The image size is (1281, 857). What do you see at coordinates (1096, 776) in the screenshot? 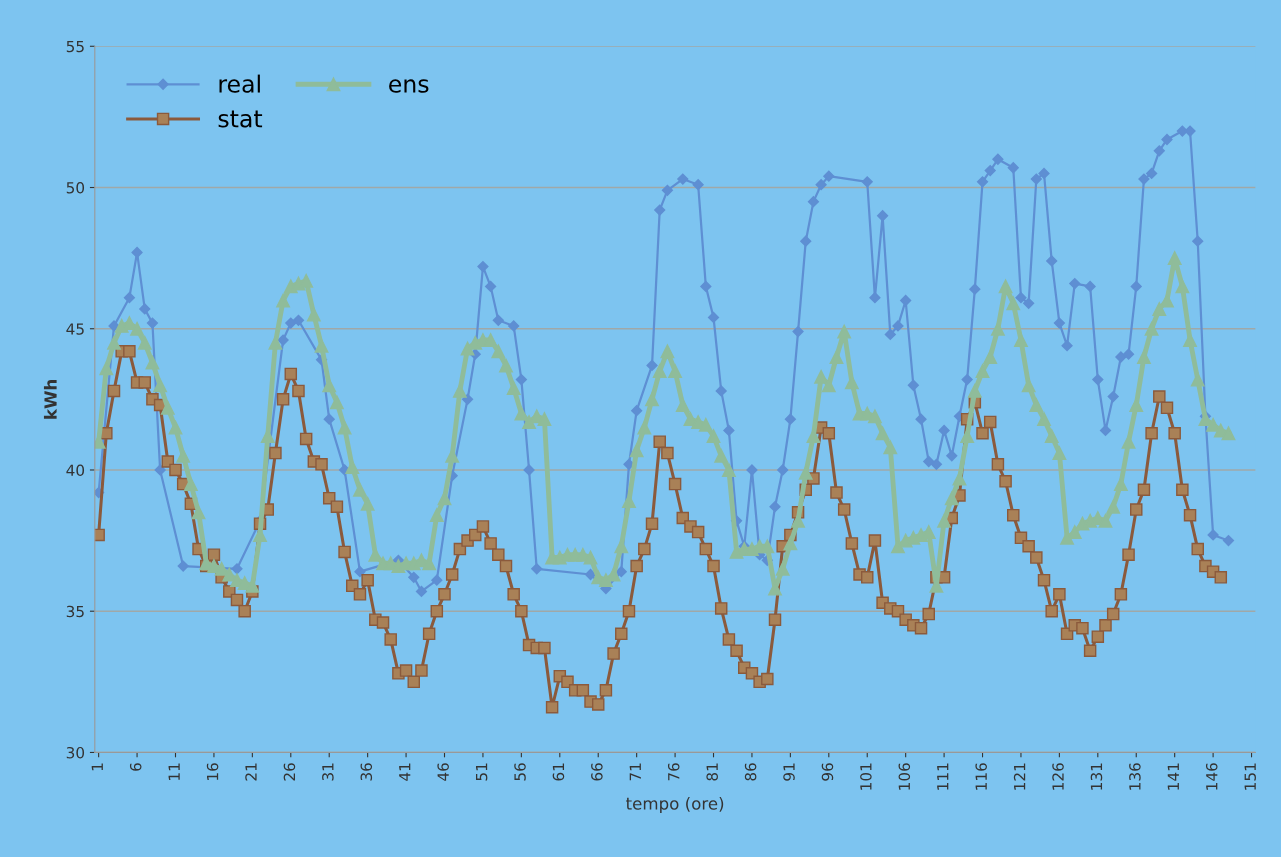
I see `x-tick-label: 131` at bounding box center [1096, 776].